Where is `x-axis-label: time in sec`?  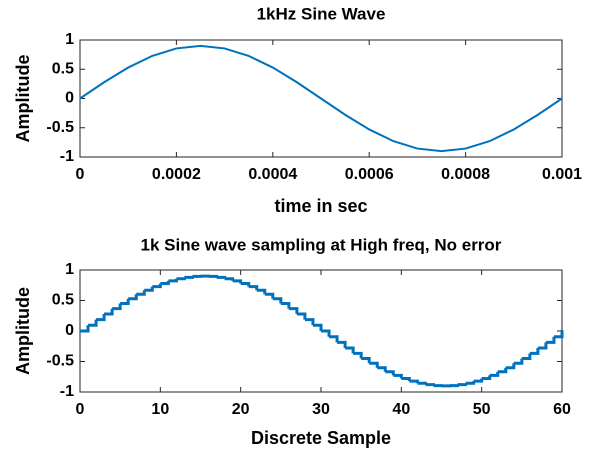 x-axis-label: time in sec is located at coordinates (320, 206).